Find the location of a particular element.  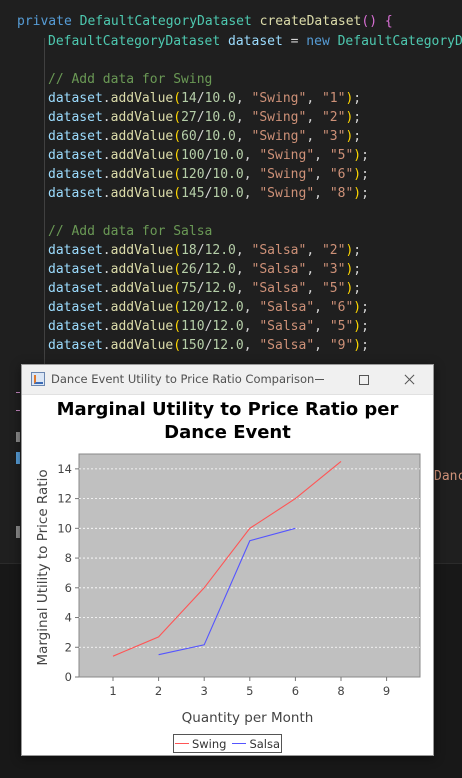

y-tick-label: 10 is located at coordinates (64, 528).